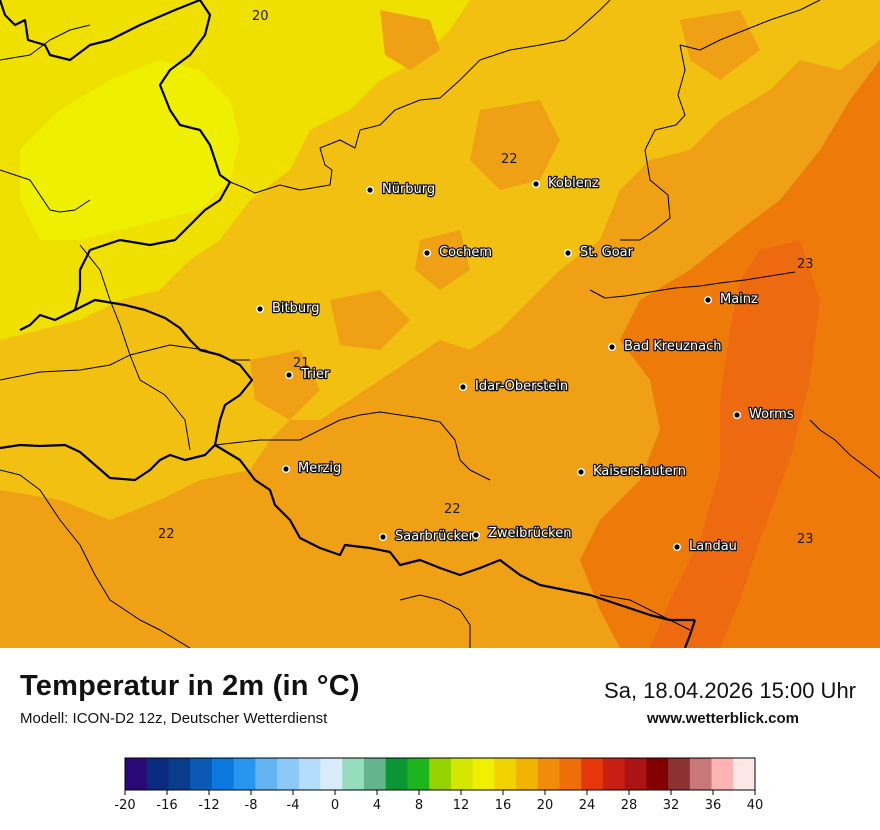 This screenshot has height=830, width=880. I want to click on scale-tick-label: 28, so click(629, 805).